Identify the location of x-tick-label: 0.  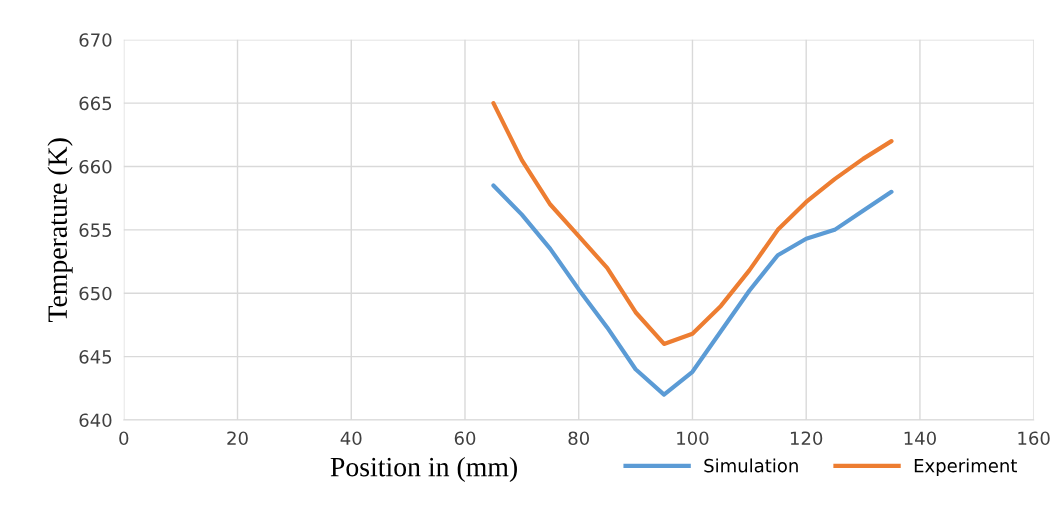
(124, 438).